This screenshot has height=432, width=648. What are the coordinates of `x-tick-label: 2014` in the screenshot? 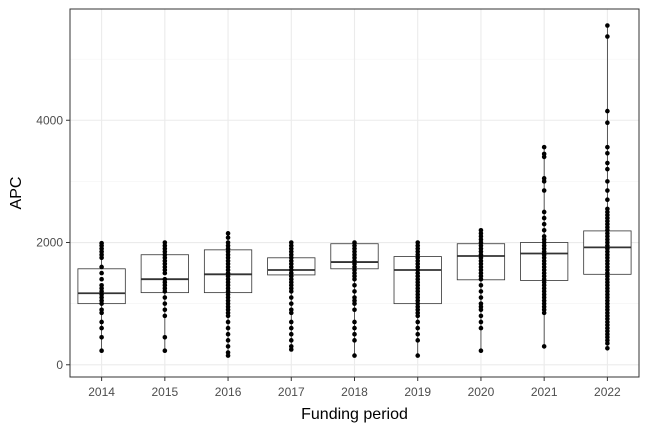 It's located at (101, 392).